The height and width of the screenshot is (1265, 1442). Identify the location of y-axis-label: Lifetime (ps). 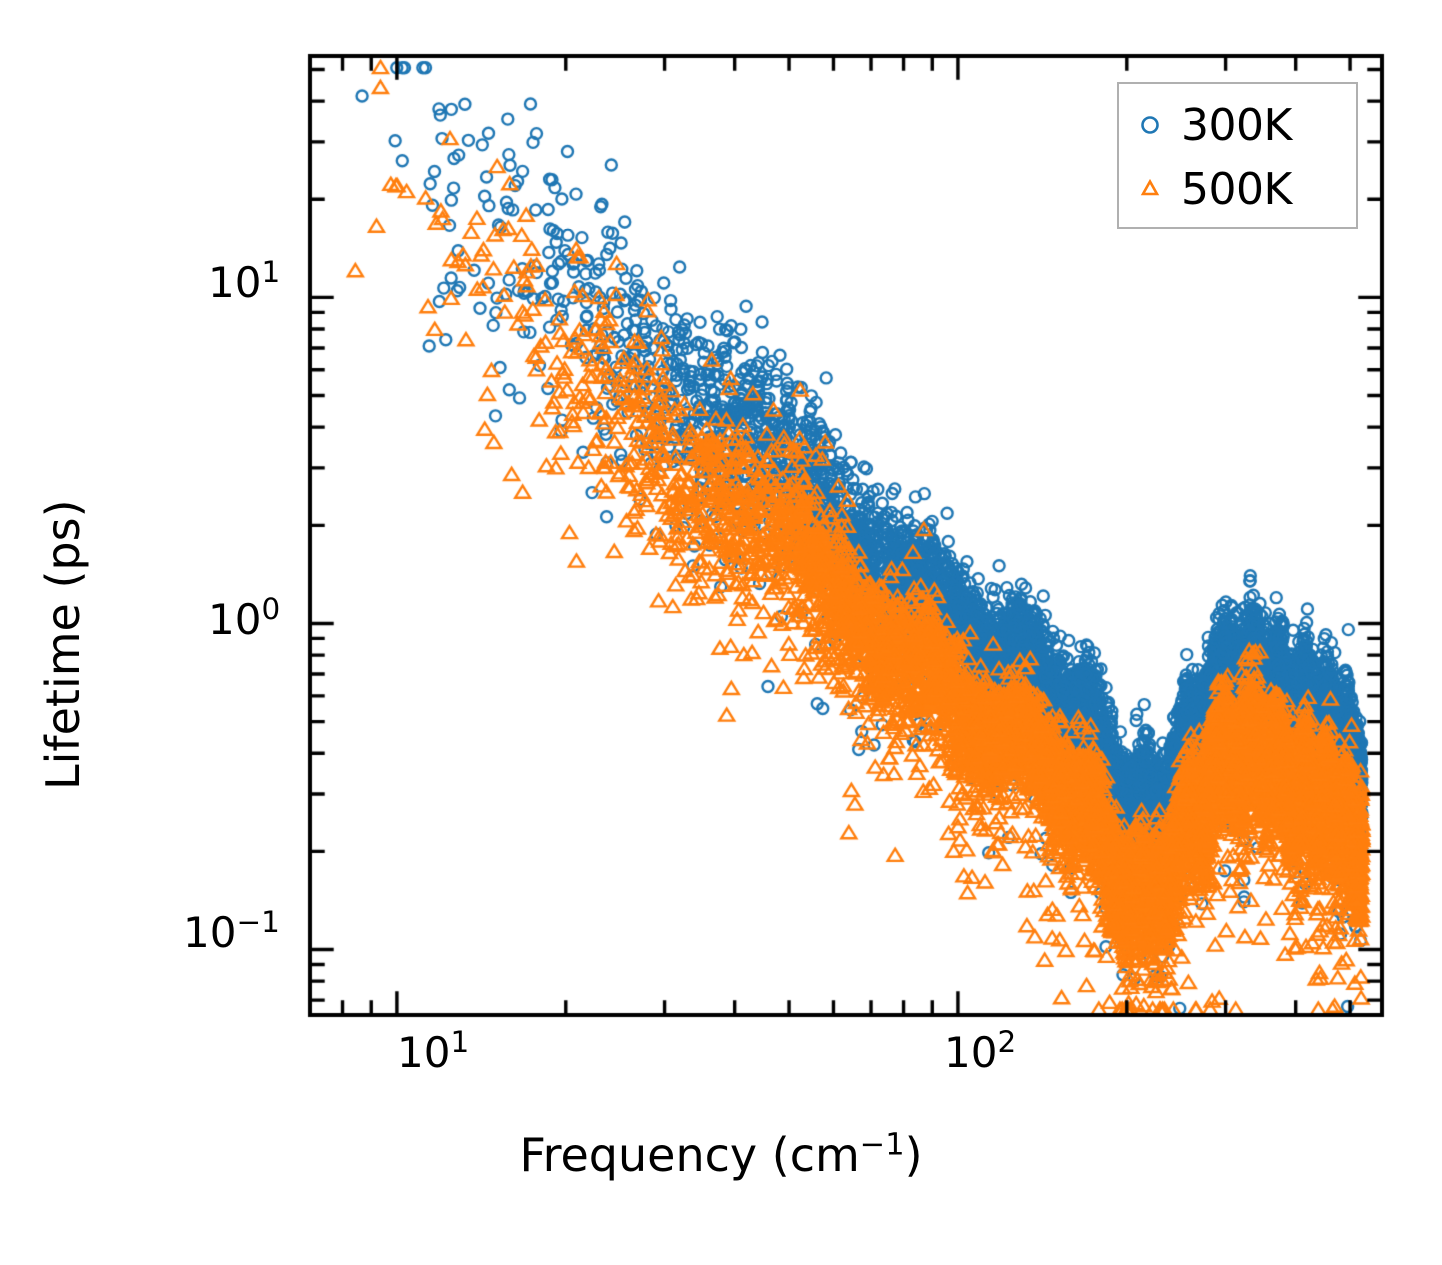
(63, 644).